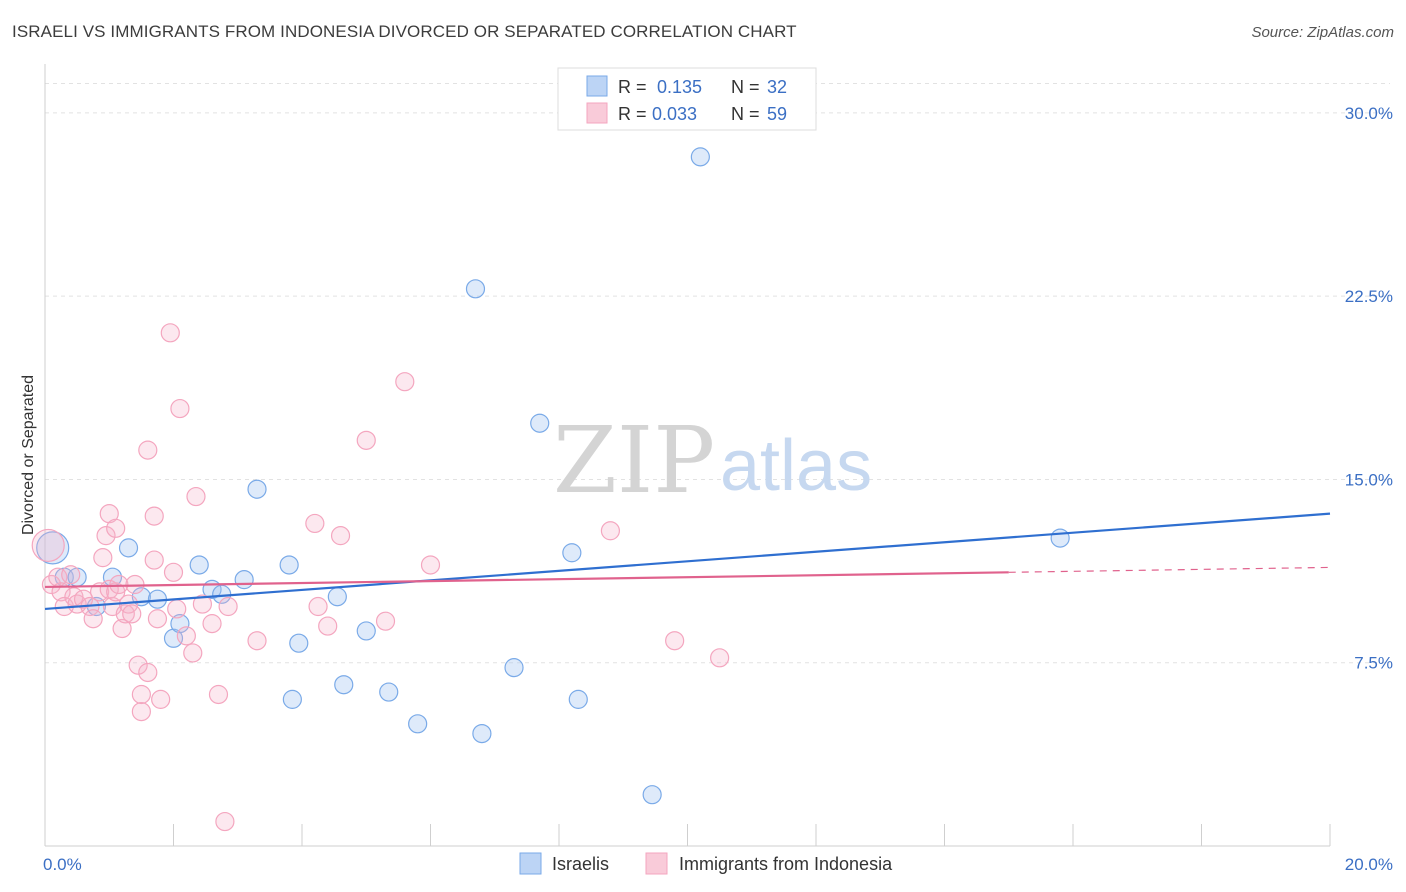 This screenshot has height=892, width=1406. I want to click on y-tick-label-0: 7.5%, so click(1373, 663).